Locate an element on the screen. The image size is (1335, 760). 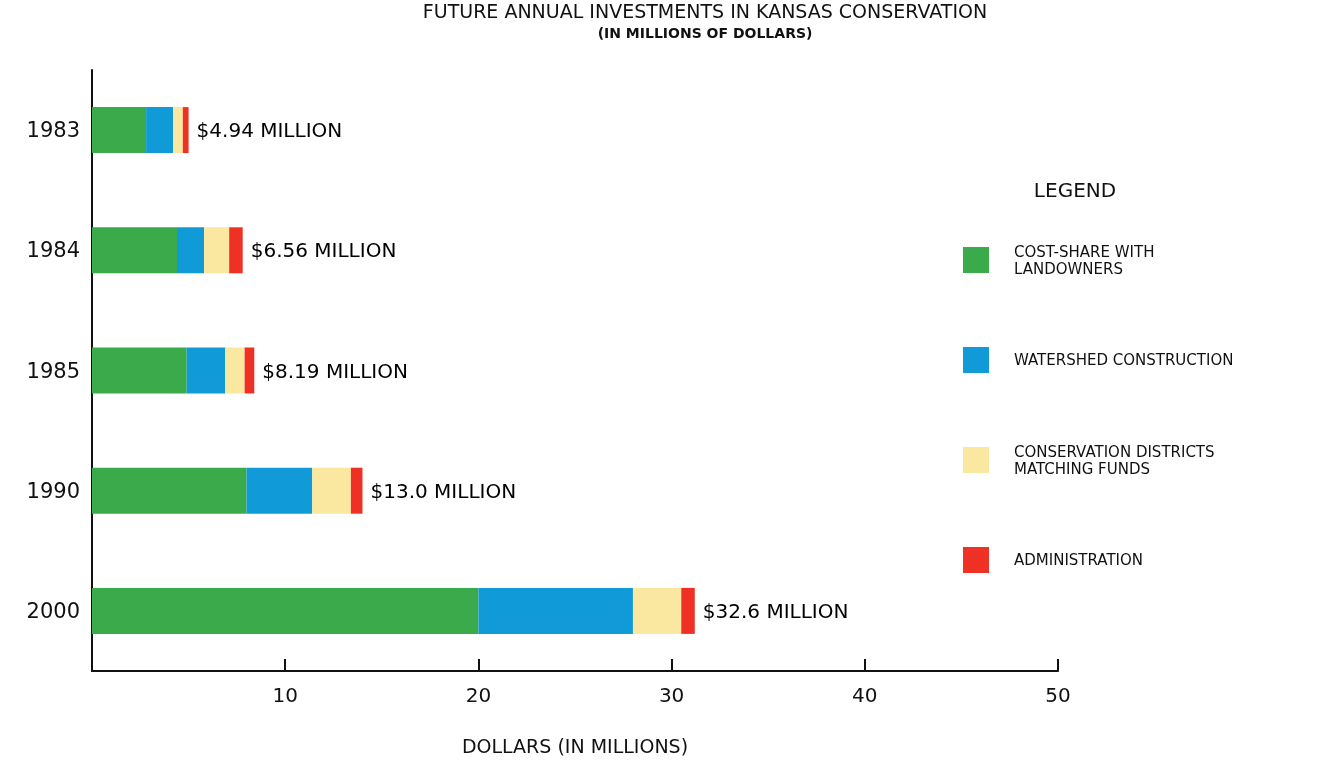
x-tick-label: 10 is located at coordinates (285, 695).